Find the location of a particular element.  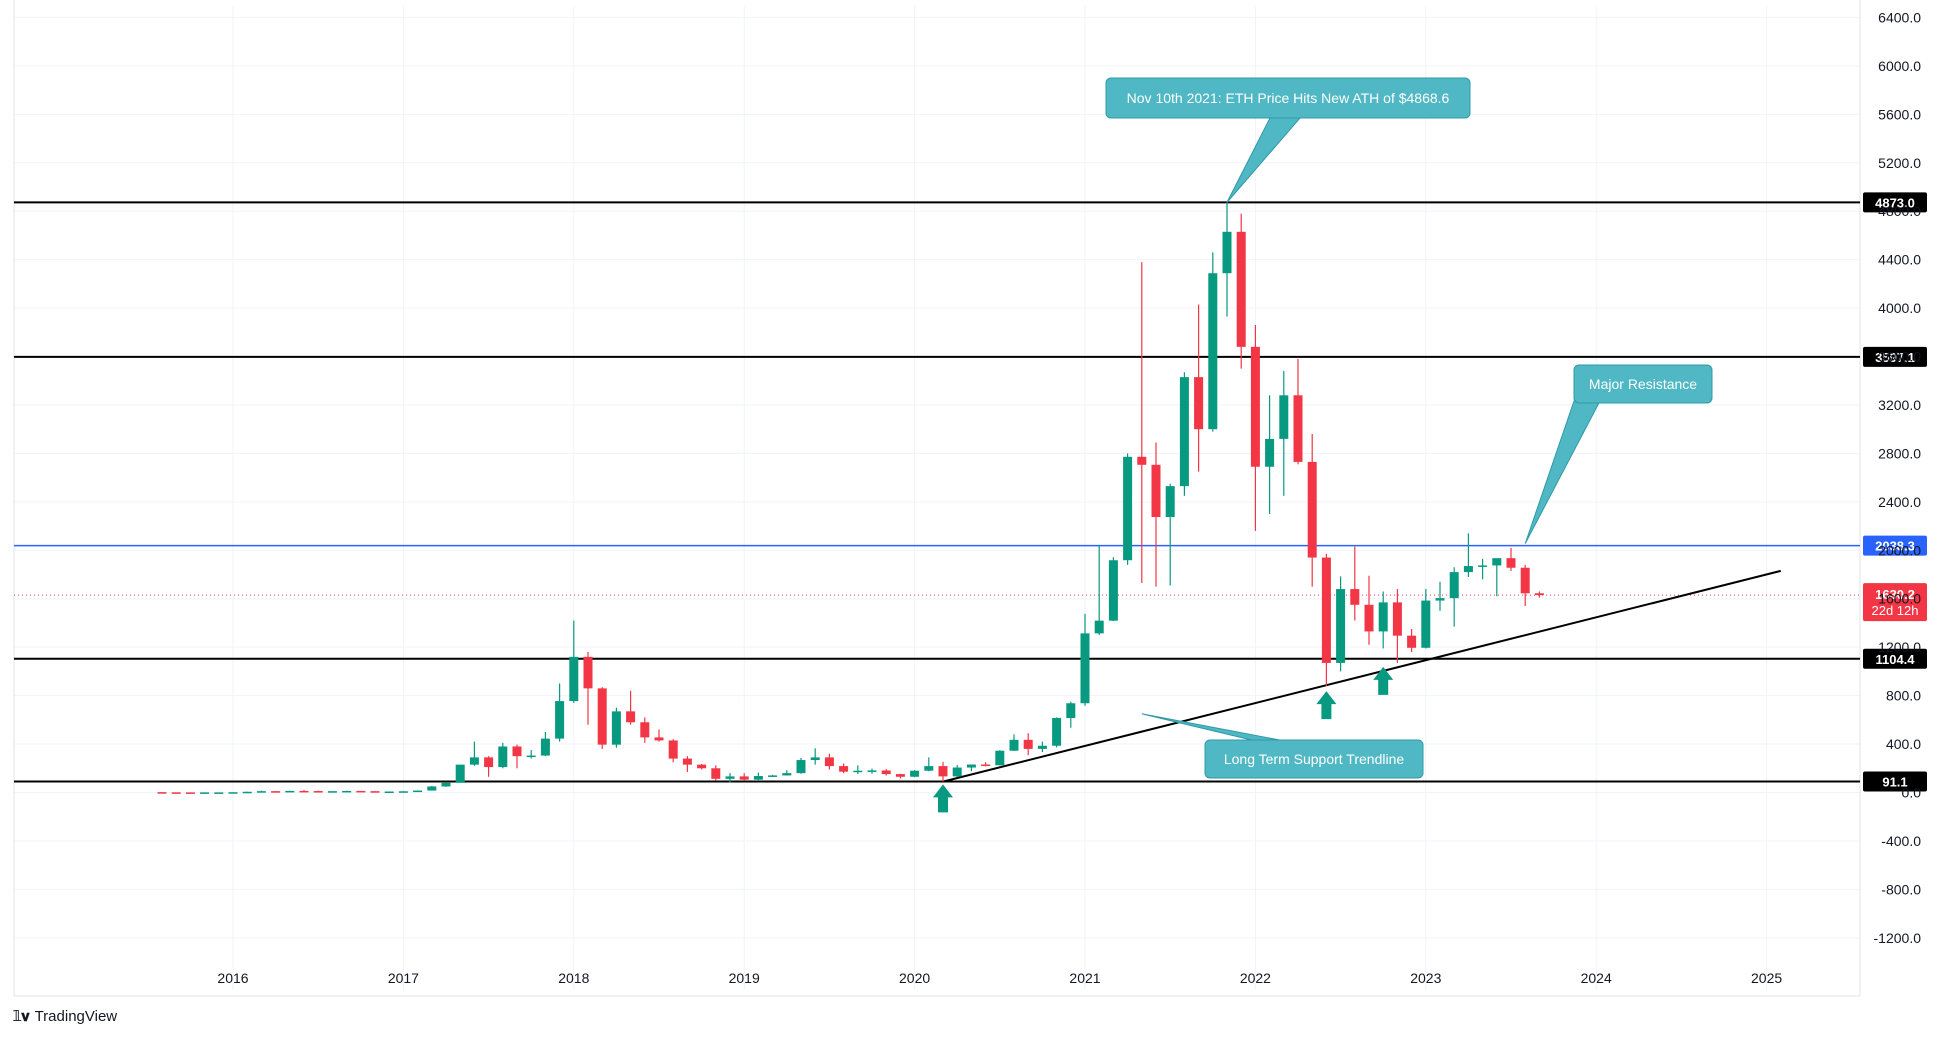

y-tick-label: 2800.0 is located at coordinates (1899, 453).